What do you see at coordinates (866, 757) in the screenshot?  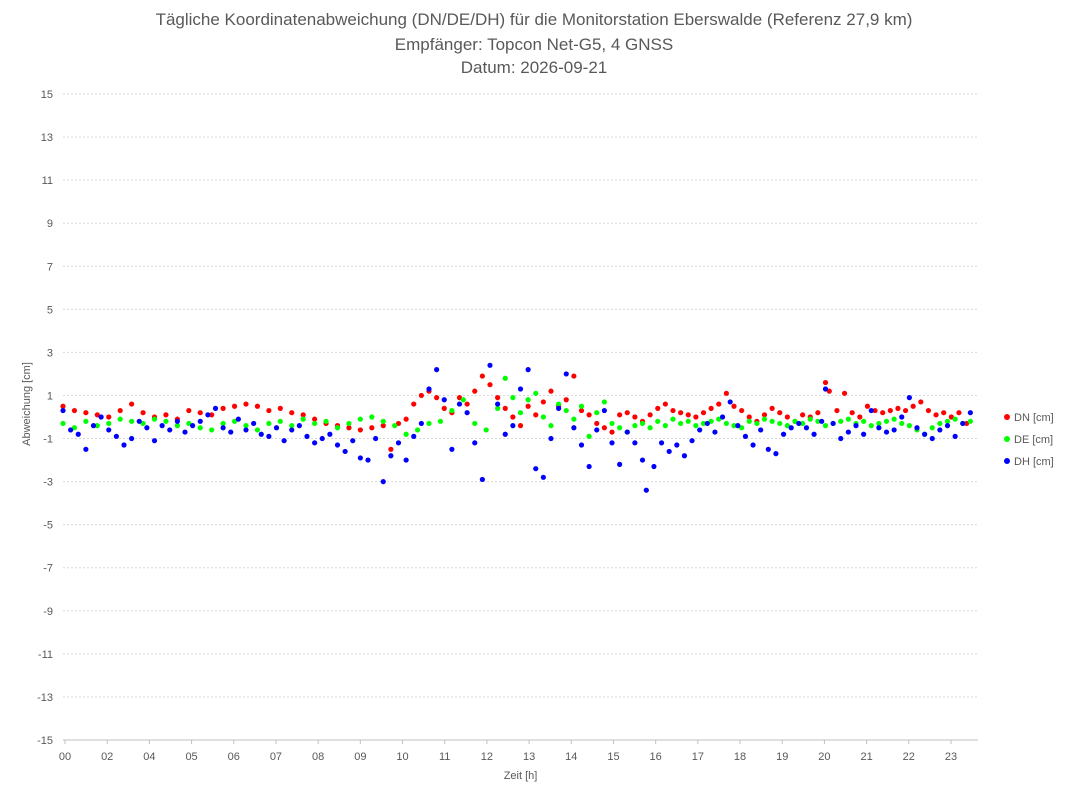 I see `x-tick-label: 21` at bounding box center [866, 757].